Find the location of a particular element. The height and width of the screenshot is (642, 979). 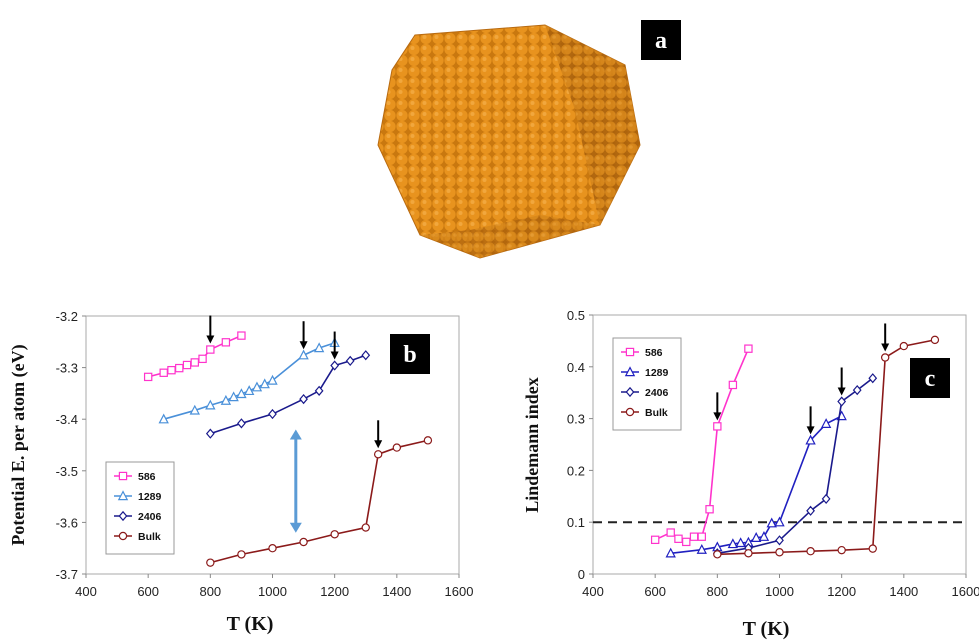

y-tick-label: 0.3 is located at coordinates (576, 419).